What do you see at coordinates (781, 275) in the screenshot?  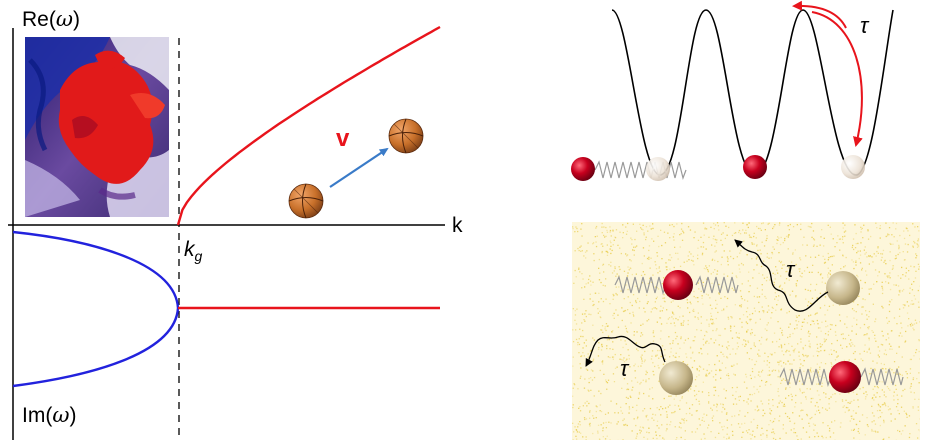 I see `random-walk-path-upper` at bounding box center [781, 275].